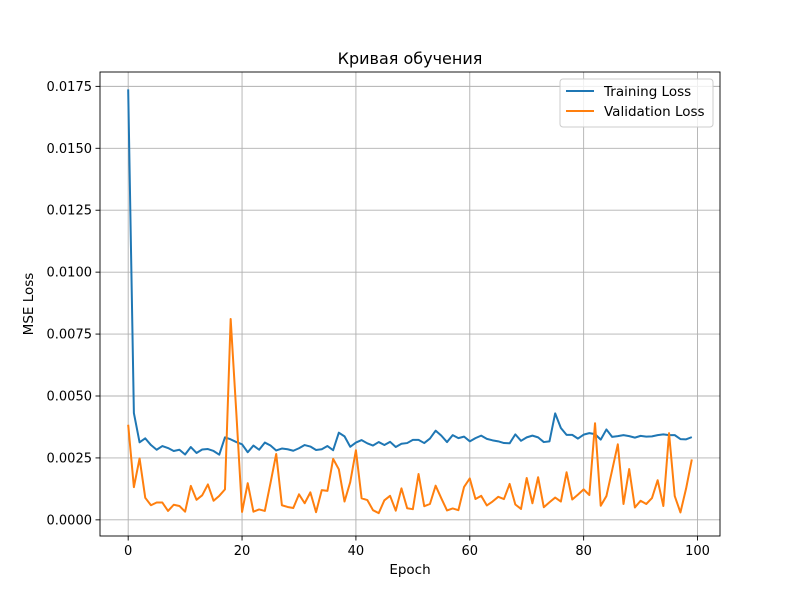 The image size is (800, 604). What do you see at coordinates (654, 112) in the screenshot?
I see `legend-label-validation: Validation Loss` at bounding box center [654, 112].